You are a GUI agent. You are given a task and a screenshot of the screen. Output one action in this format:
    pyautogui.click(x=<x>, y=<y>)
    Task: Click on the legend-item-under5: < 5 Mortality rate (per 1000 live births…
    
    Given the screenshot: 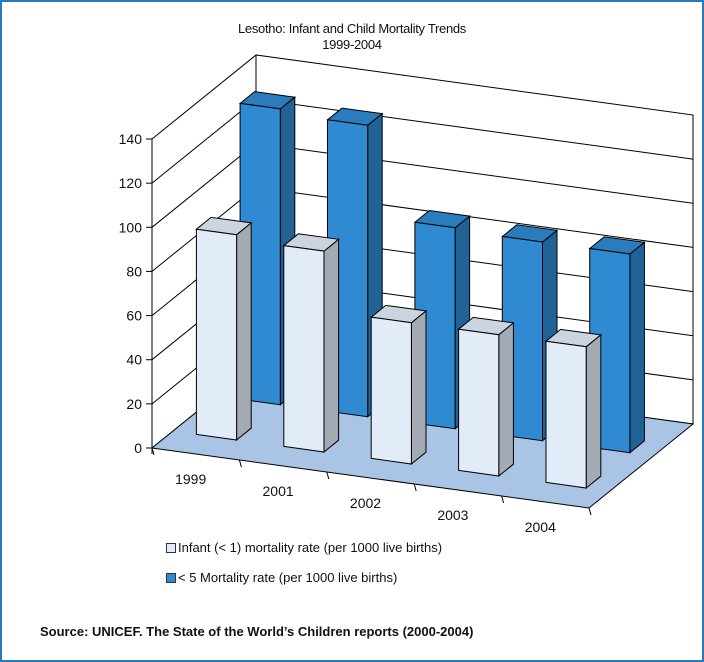 What is the action you would take?
    pyautogui.click(x=281, y=577)
    